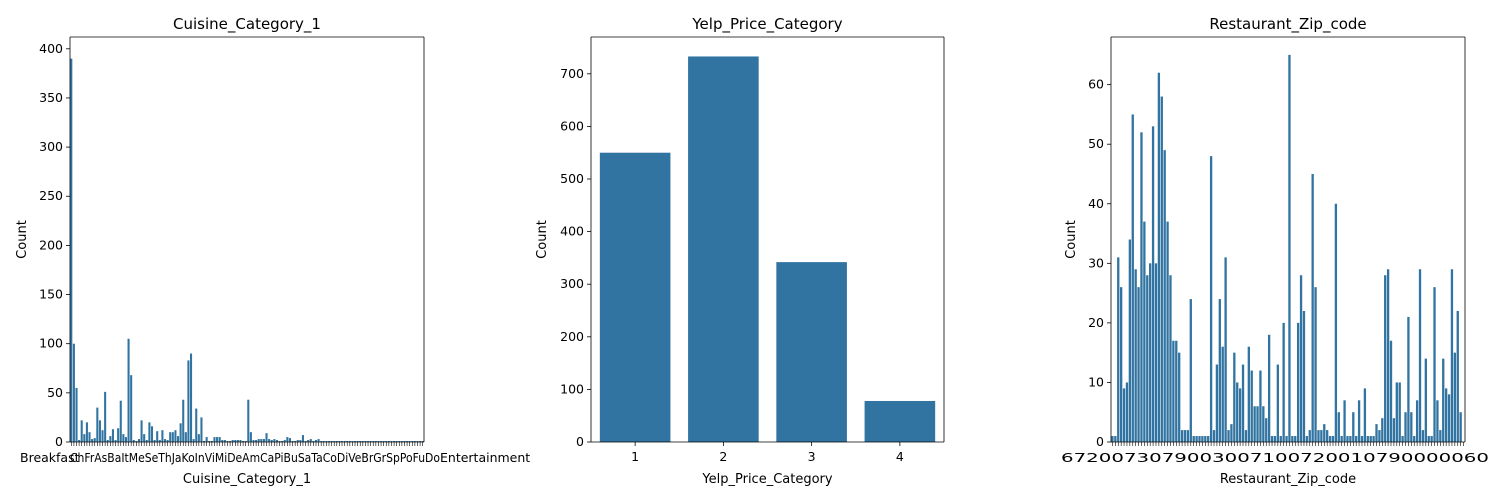 This screenshot has height=504, width=1500. I want to click on y-tick-label: 100, so click(51, 343).